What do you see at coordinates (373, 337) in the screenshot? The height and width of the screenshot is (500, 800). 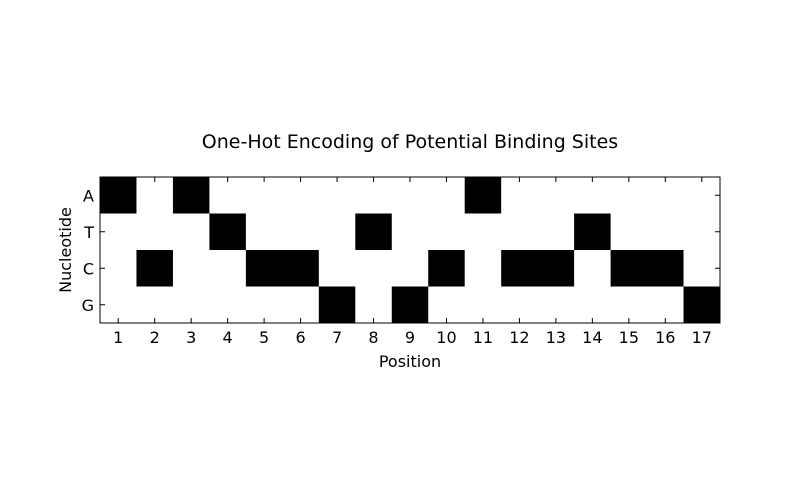 I see `x-tick-label-8: 8` at bounding box center [373, 337].